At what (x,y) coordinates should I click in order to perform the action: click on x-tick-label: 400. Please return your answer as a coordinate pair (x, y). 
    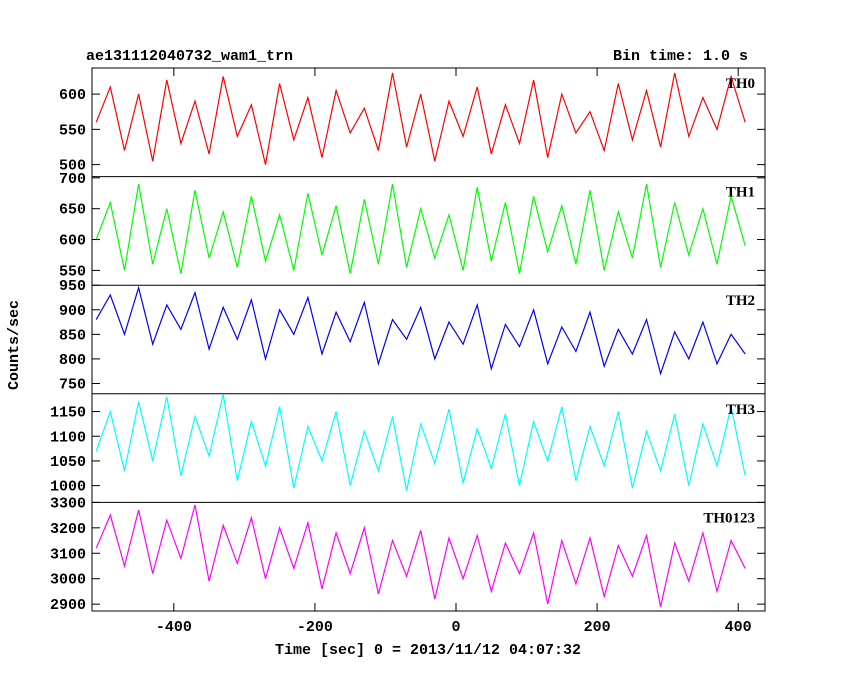
    Looking at the image, I should click on (738, 627).